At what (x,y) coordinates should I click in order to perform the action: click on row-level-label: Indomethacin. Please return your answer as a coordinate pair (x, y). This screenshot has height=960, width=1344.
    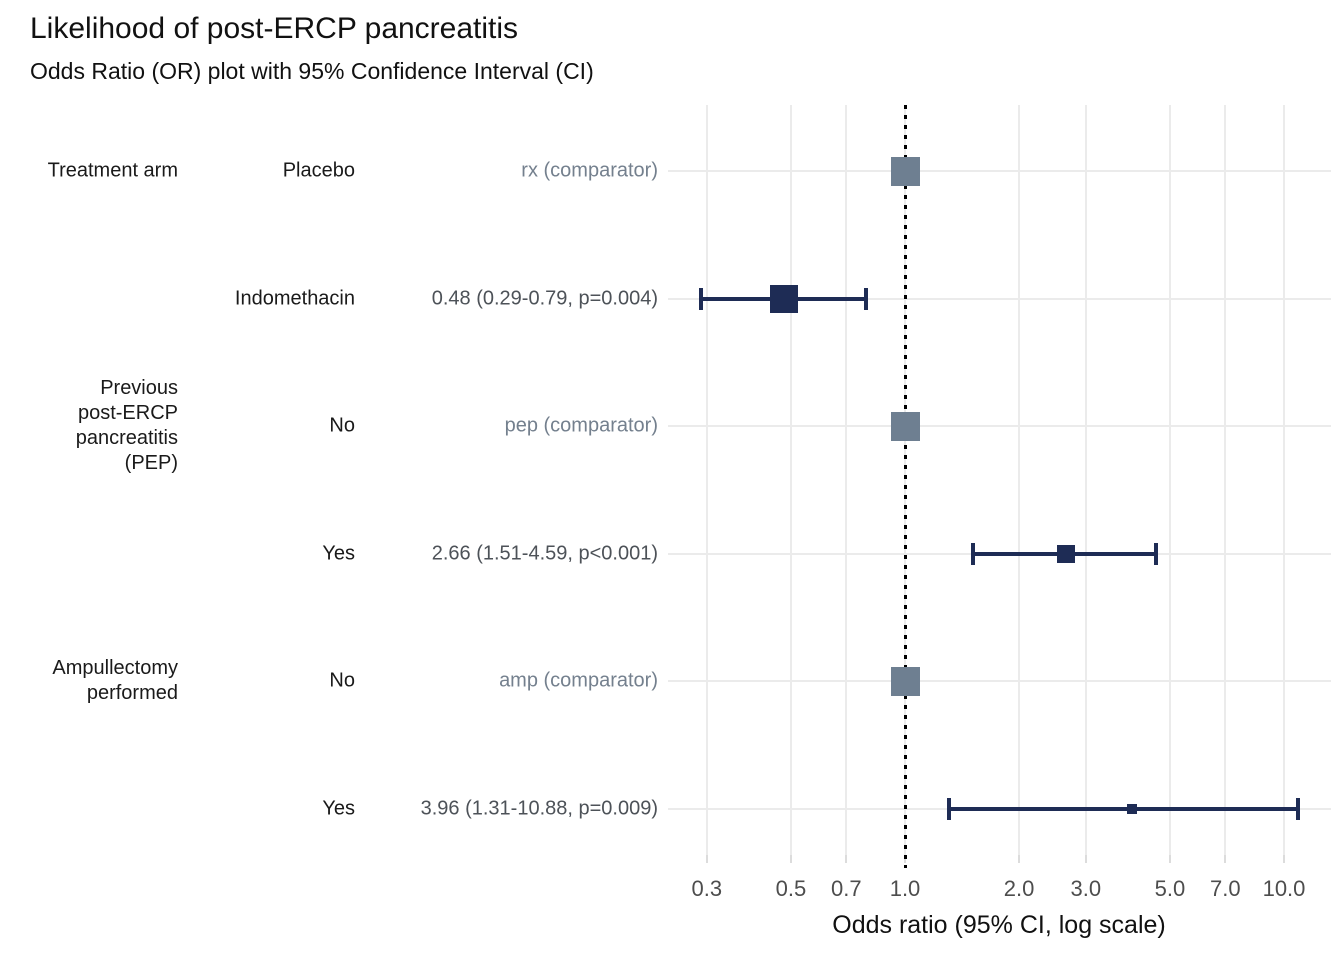
    Looking at the image, I should click on (294, 298).